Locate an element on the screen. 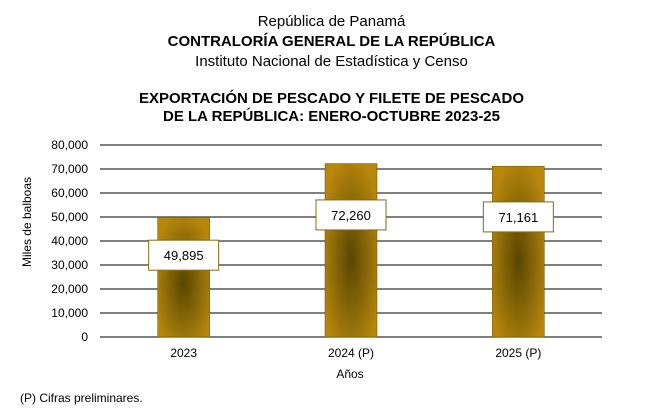 The width and height of the screenshot is (663, 416). chart-title-line-2: DE LA REPÚBLICA: ENERO-OCTUBRE 2023-25 is located at coordinates (331, 116).